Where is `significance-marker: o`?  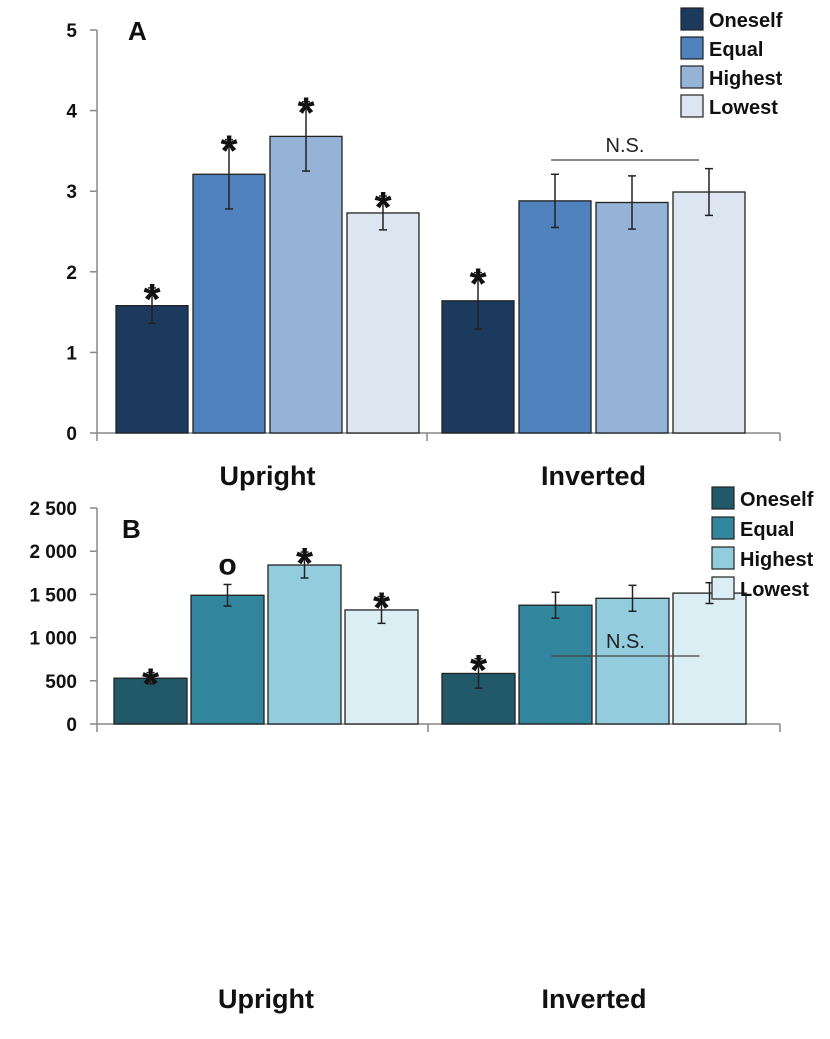 significance-marker: o is located at coordinates (227, 564).